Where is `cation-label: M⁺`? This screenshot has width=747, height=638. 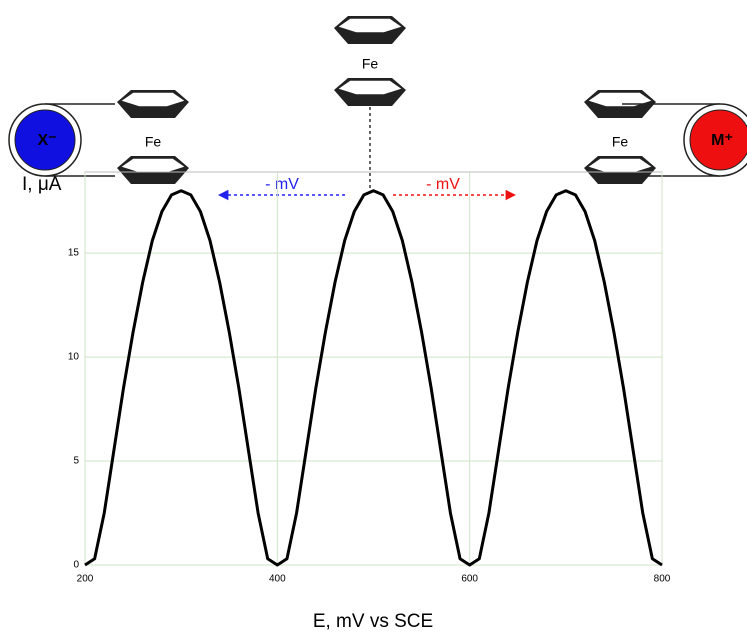
cation-label: M⁺ is located at coordinates (722, 140).